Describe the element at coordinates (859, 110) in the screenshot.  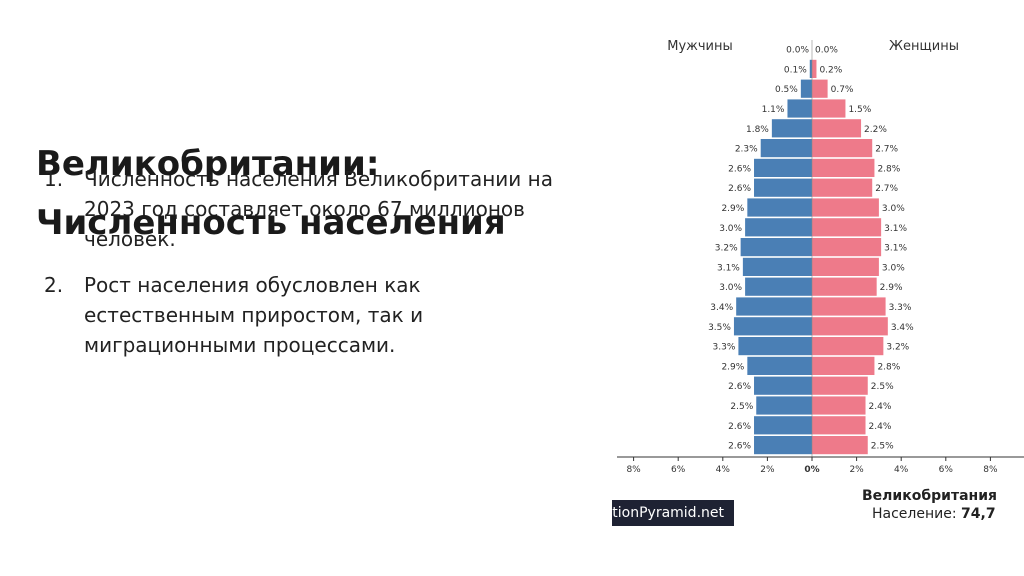
I see `data-label-female: 1.5%` at that location.